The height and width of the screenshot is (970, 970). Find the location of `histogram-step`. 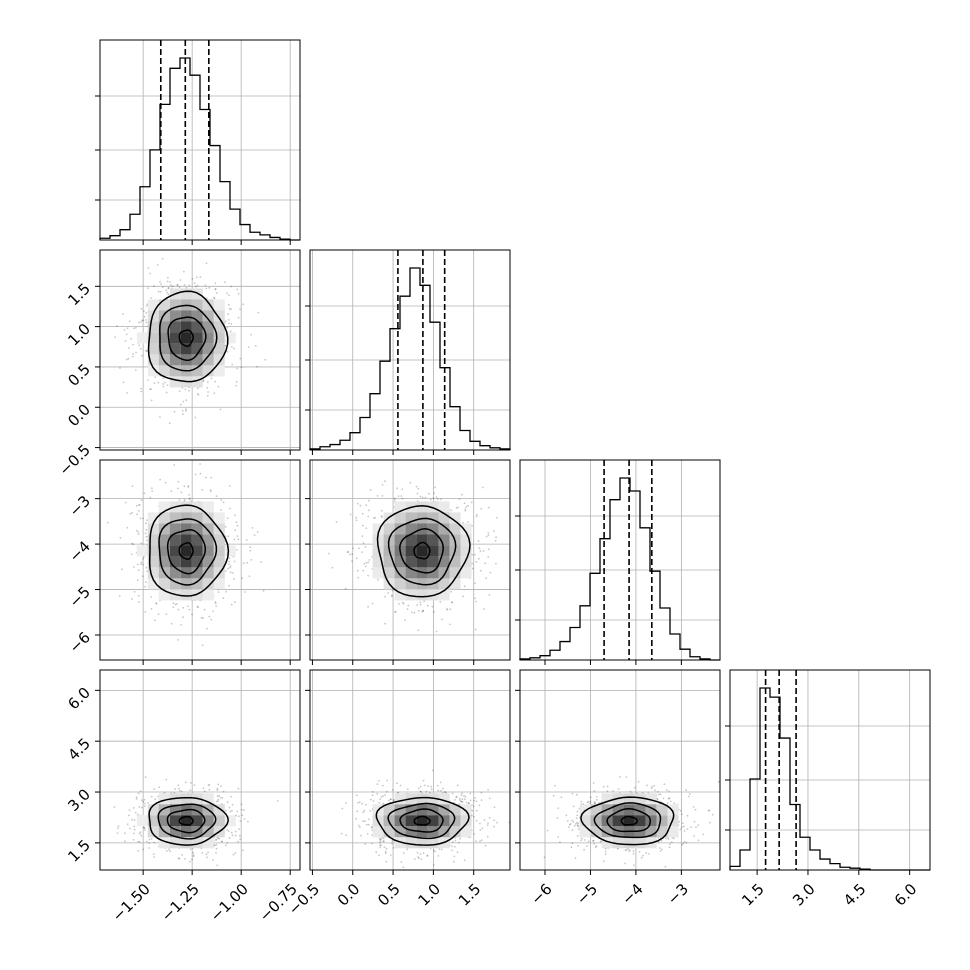

histogram-step is located at coordinates (199, 149).